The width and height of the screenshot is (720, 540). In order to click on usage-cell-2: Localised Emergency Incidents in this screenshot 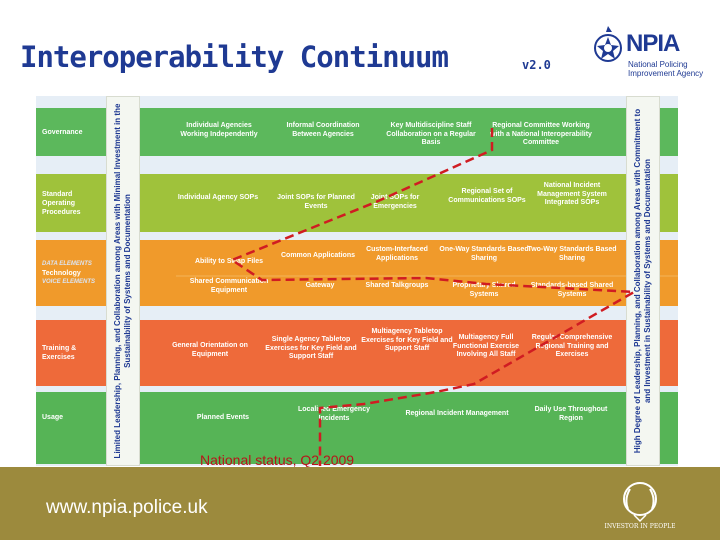, I will do `click(334, 414)`.